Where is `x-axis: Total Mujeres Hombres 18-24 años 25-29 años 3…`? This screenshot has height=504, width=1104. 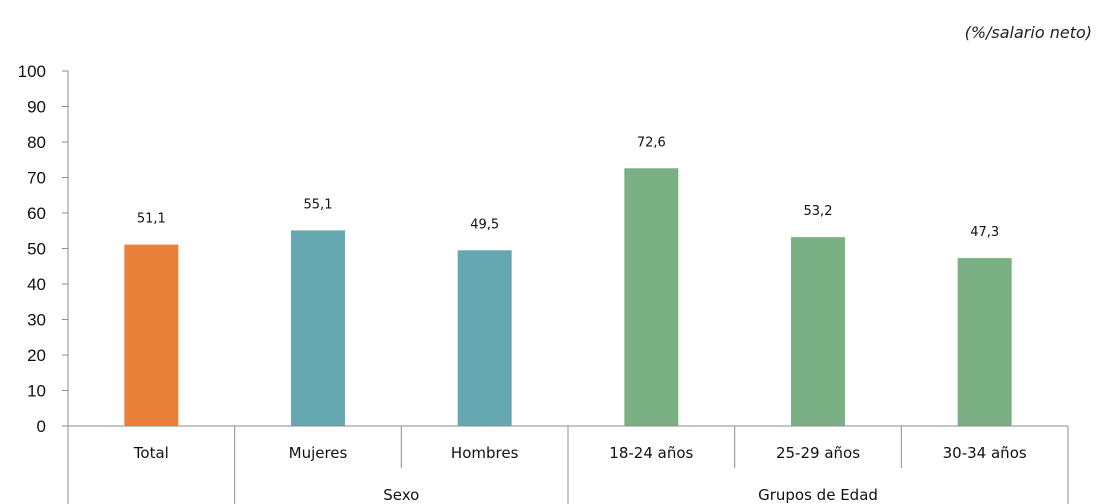
x-axis: Total Mujeres Hombres 18-24 años 25-29 años 3… is located at coordinates (568, 464).